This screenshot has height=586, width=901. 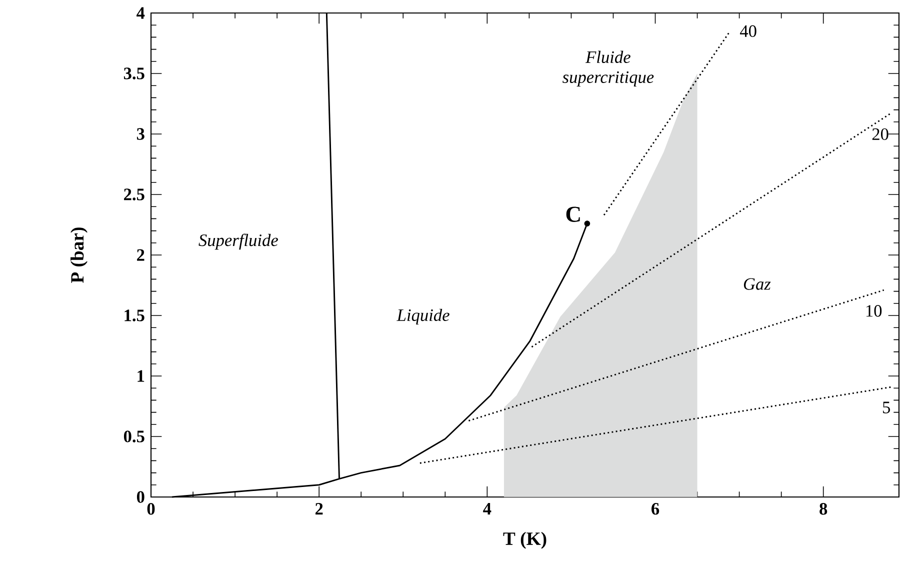 What do you see at coordinates (573, 214) in the screenshot?
I see `annotation: C` at bounding box center [573, 214].